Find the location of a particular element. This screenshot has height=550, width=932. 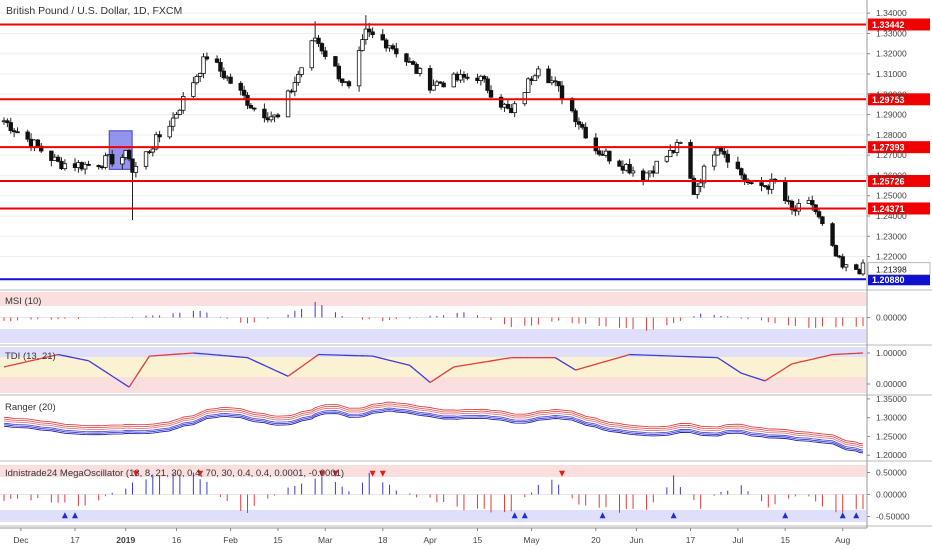

mega-tick-label: 0.00000 is located at coordinates (891, 495).